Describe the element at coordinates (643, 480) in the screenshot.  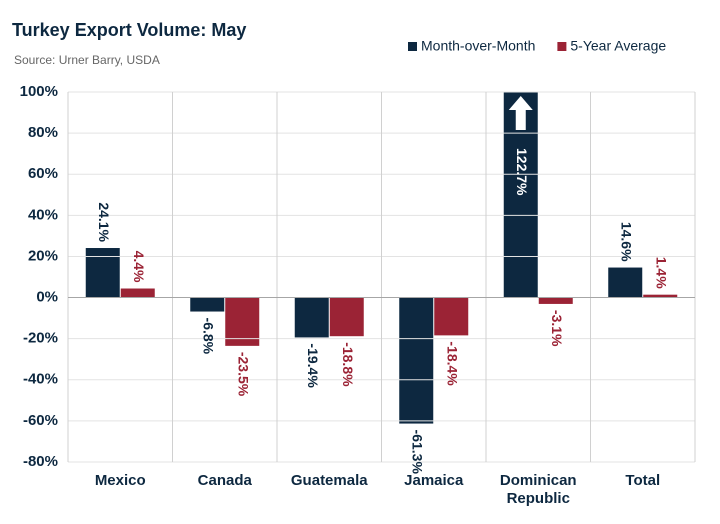
I see `x-tick-label: Total` at that location.